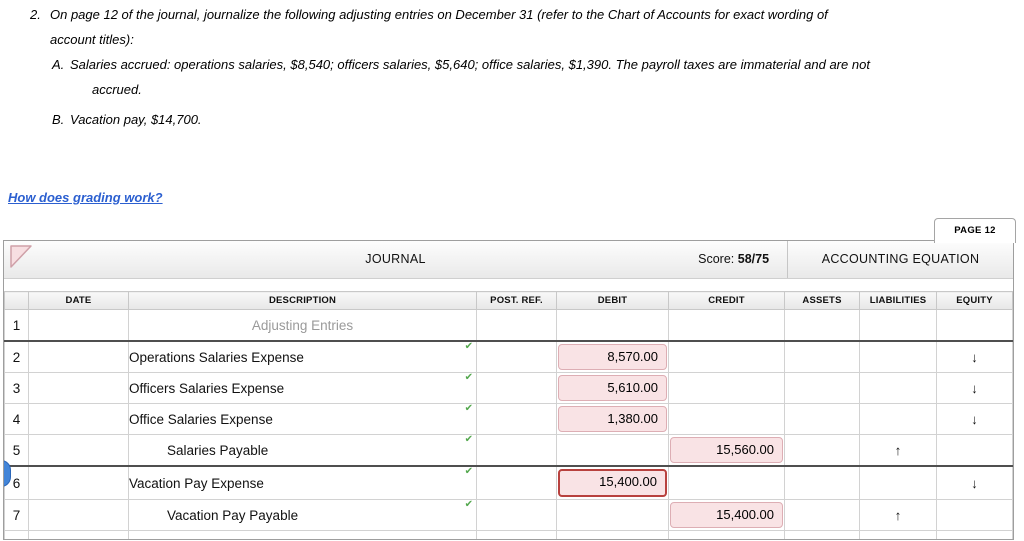  What do you see at coordinates (16, 534) in the screenshot?
I see `row-number` at bounding box center [16, 534].